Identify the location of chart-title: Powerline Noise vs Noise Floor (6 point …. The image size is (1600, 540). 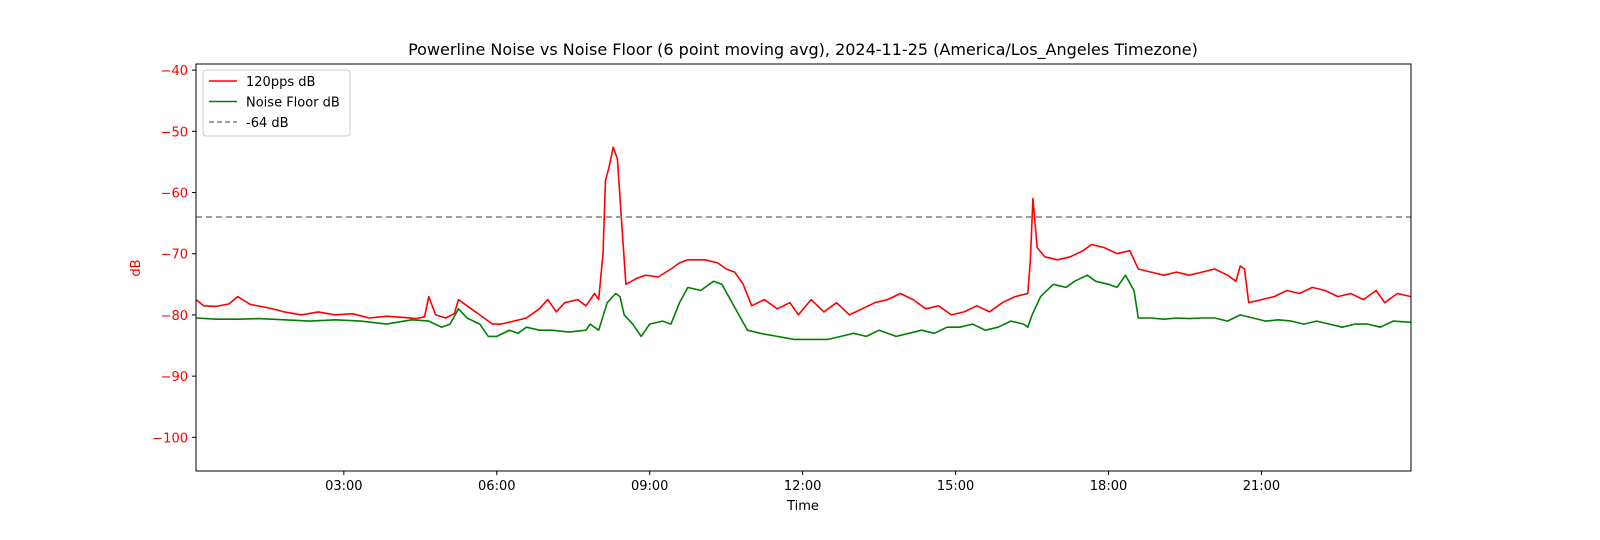
(803, 50).